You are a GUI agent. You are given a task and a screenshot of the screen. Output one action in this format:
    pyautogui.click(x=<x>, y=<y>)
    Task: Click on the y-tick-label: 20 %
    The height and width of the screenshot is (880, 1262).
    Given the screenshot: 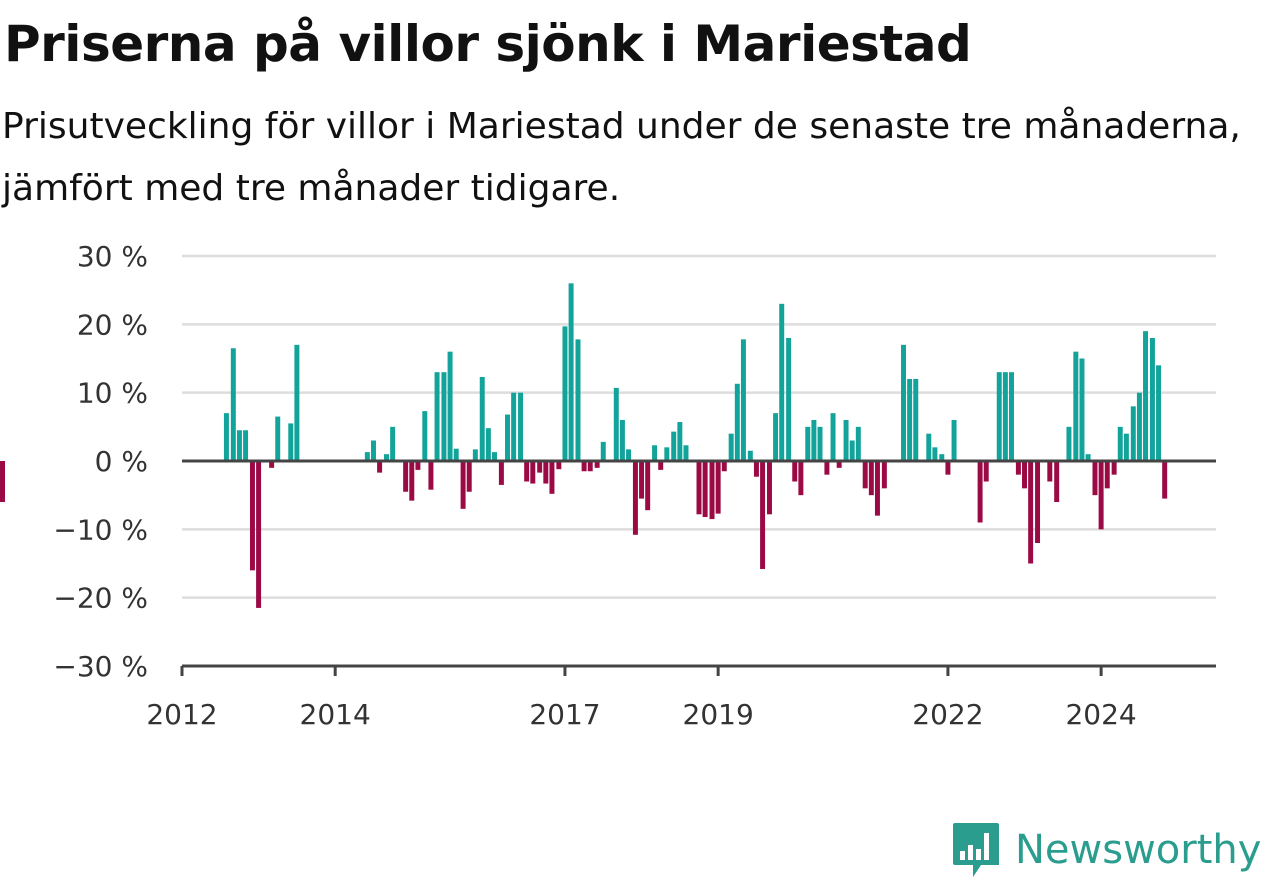 What is the action you would take?
    pyautogui.click(x=112, y=324)
    